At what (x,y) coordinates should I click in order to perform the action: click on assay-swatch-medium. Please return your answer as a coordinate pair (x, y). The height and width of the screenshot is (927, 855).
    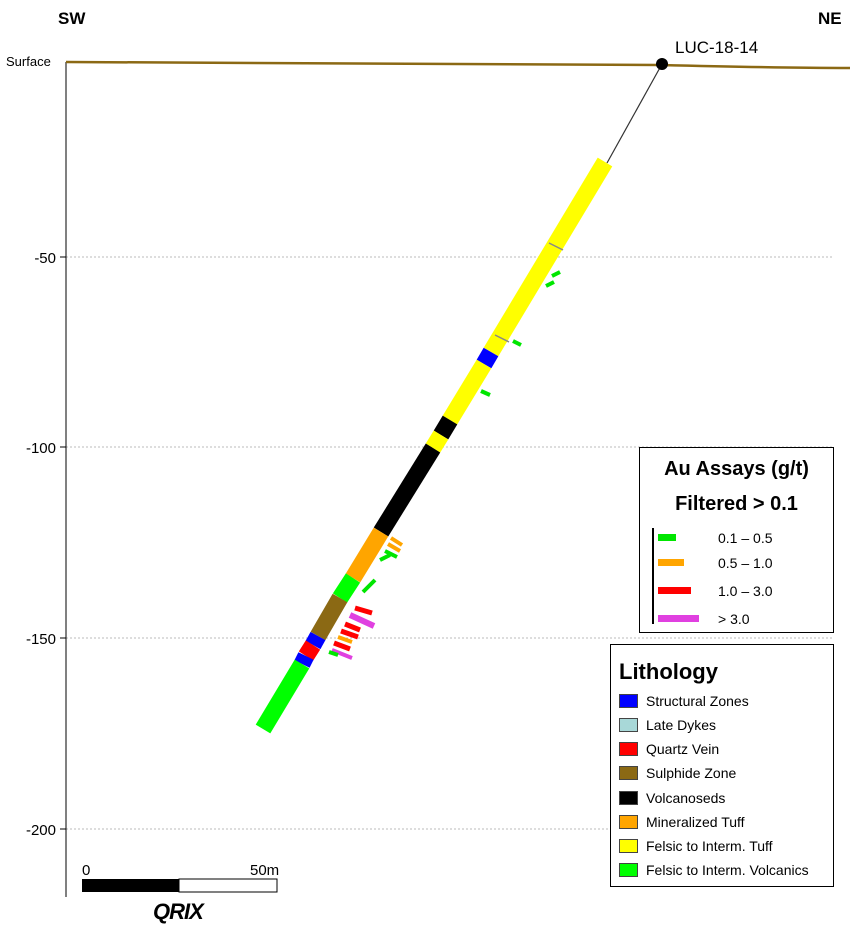
    Looking at the image, I should click on (671, 562).